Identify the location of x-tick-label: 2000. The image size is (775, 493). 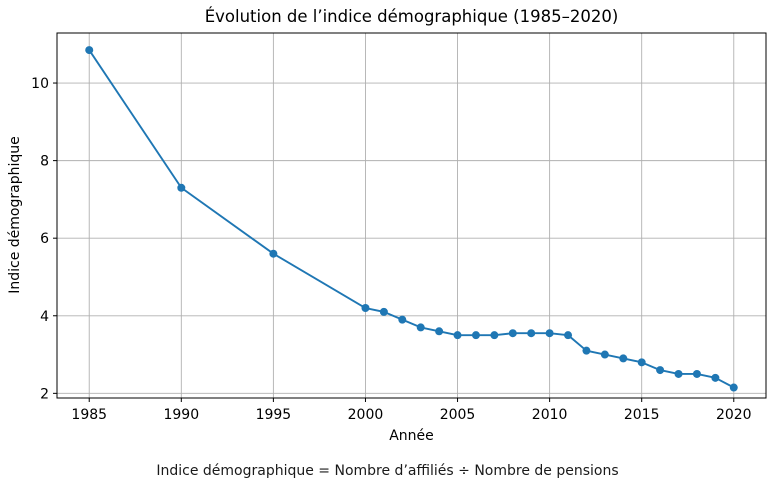
(366, 415).